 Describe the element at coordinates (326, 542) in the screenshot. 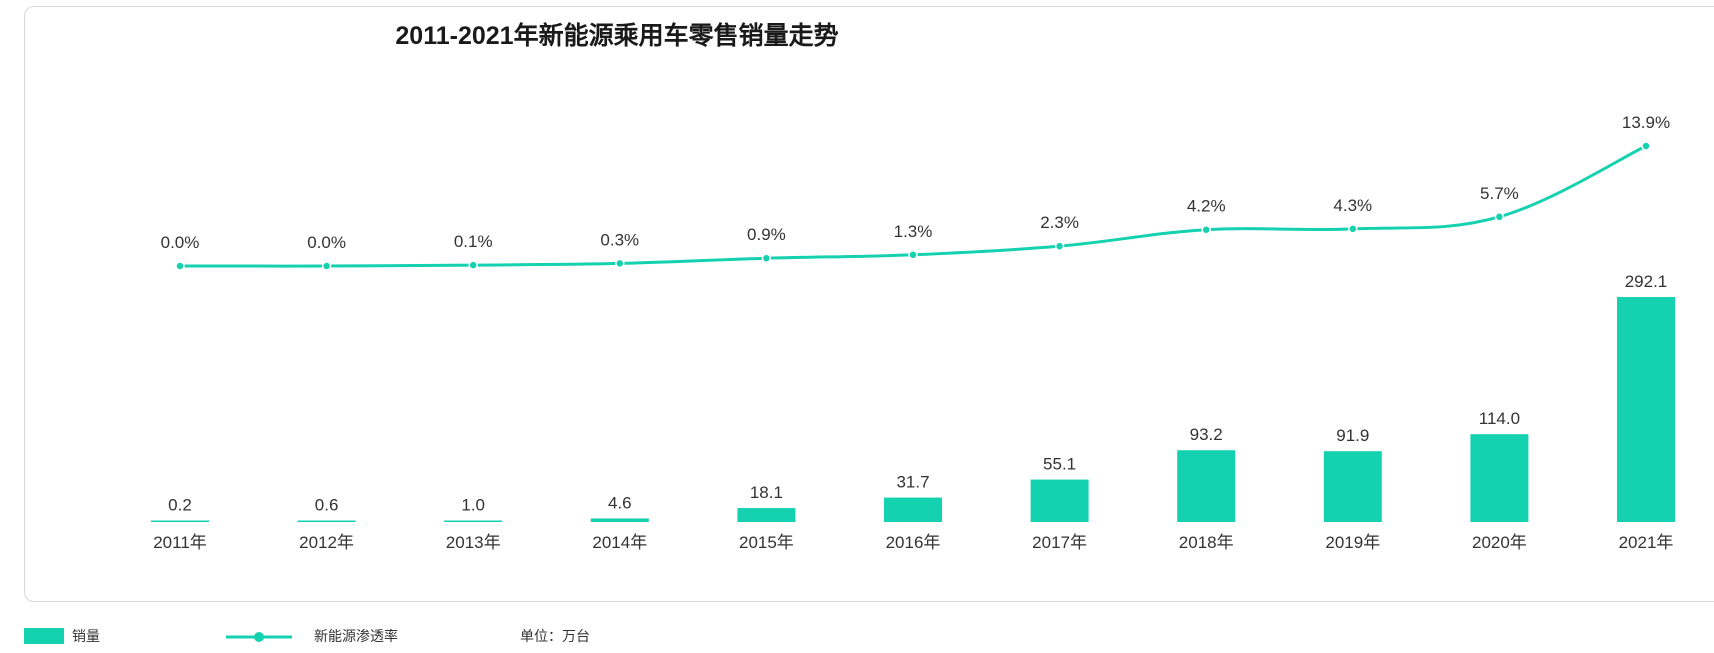

I see `x-tick-label: 2012年` at that location.